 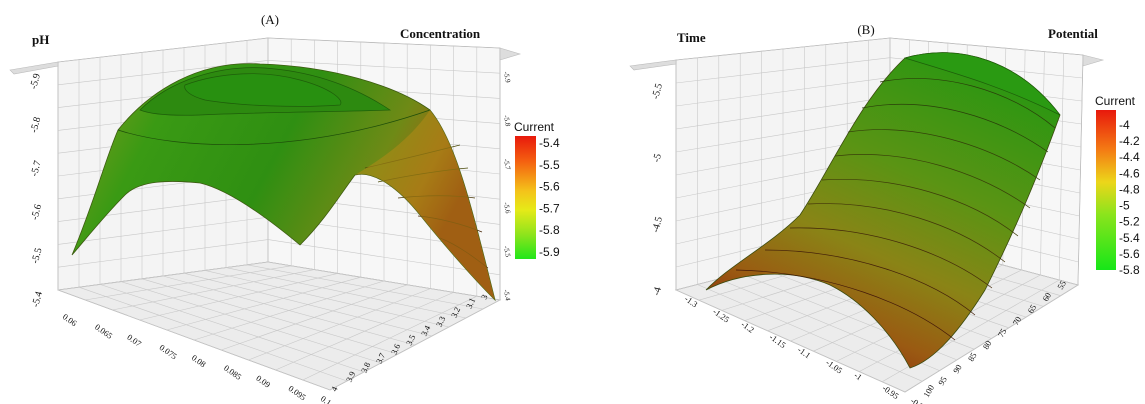 I want to click on panel-a-z-tick-label: -5.6, so click(x=36, y=212).